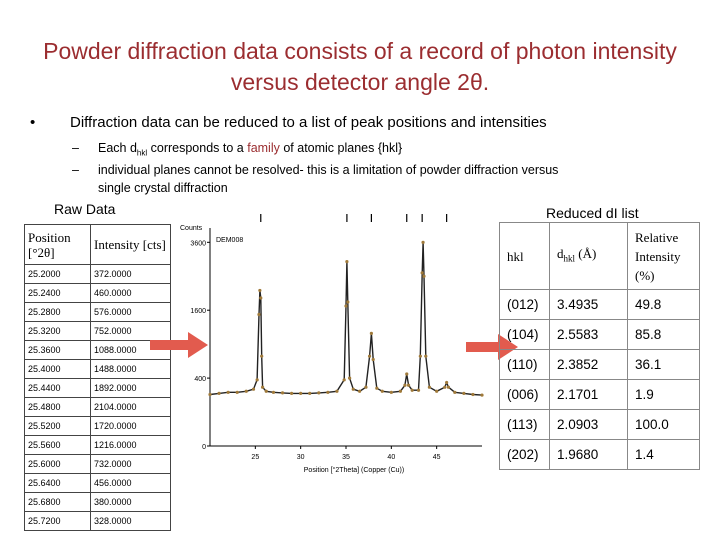 This screenshot has height=540, width=720. I want to click on cell-position: 25.7200, so click(57, 521).